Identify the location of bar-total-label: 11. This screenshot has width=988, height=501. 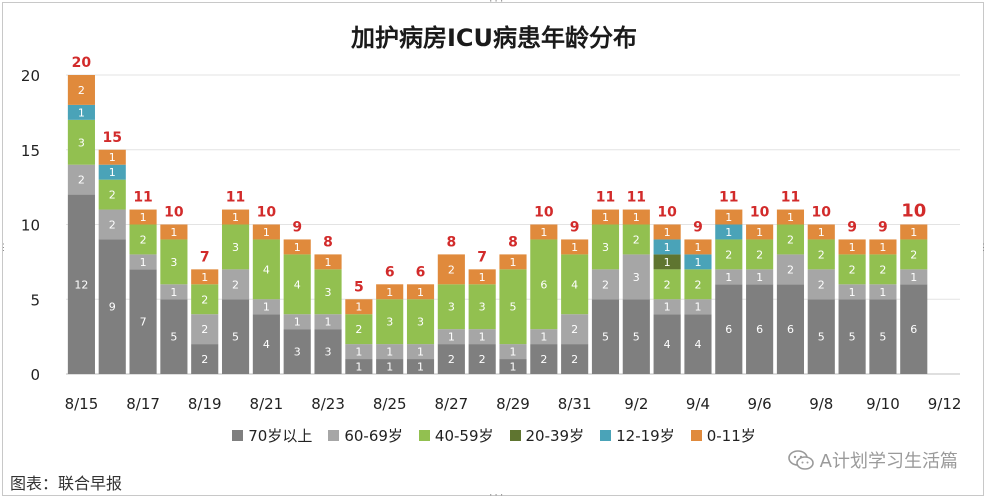
(605, 198).